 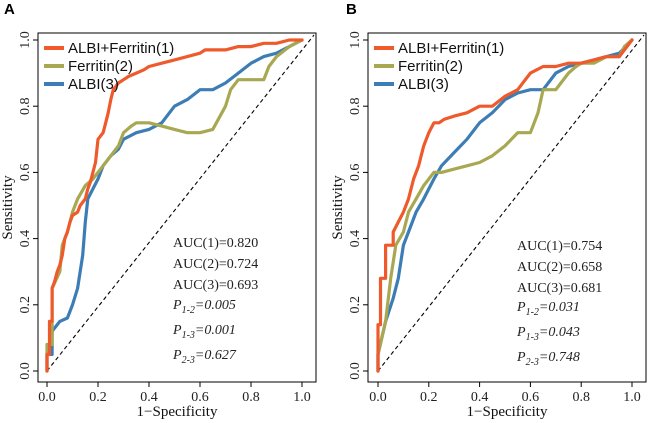 I want to click on panel-letter: A, so click(x=9, y=9).